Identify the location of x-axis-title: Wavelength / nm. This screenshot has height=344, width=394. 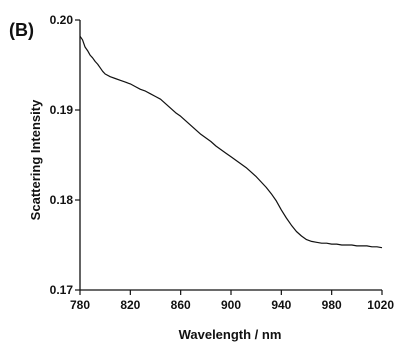
(230, 334).